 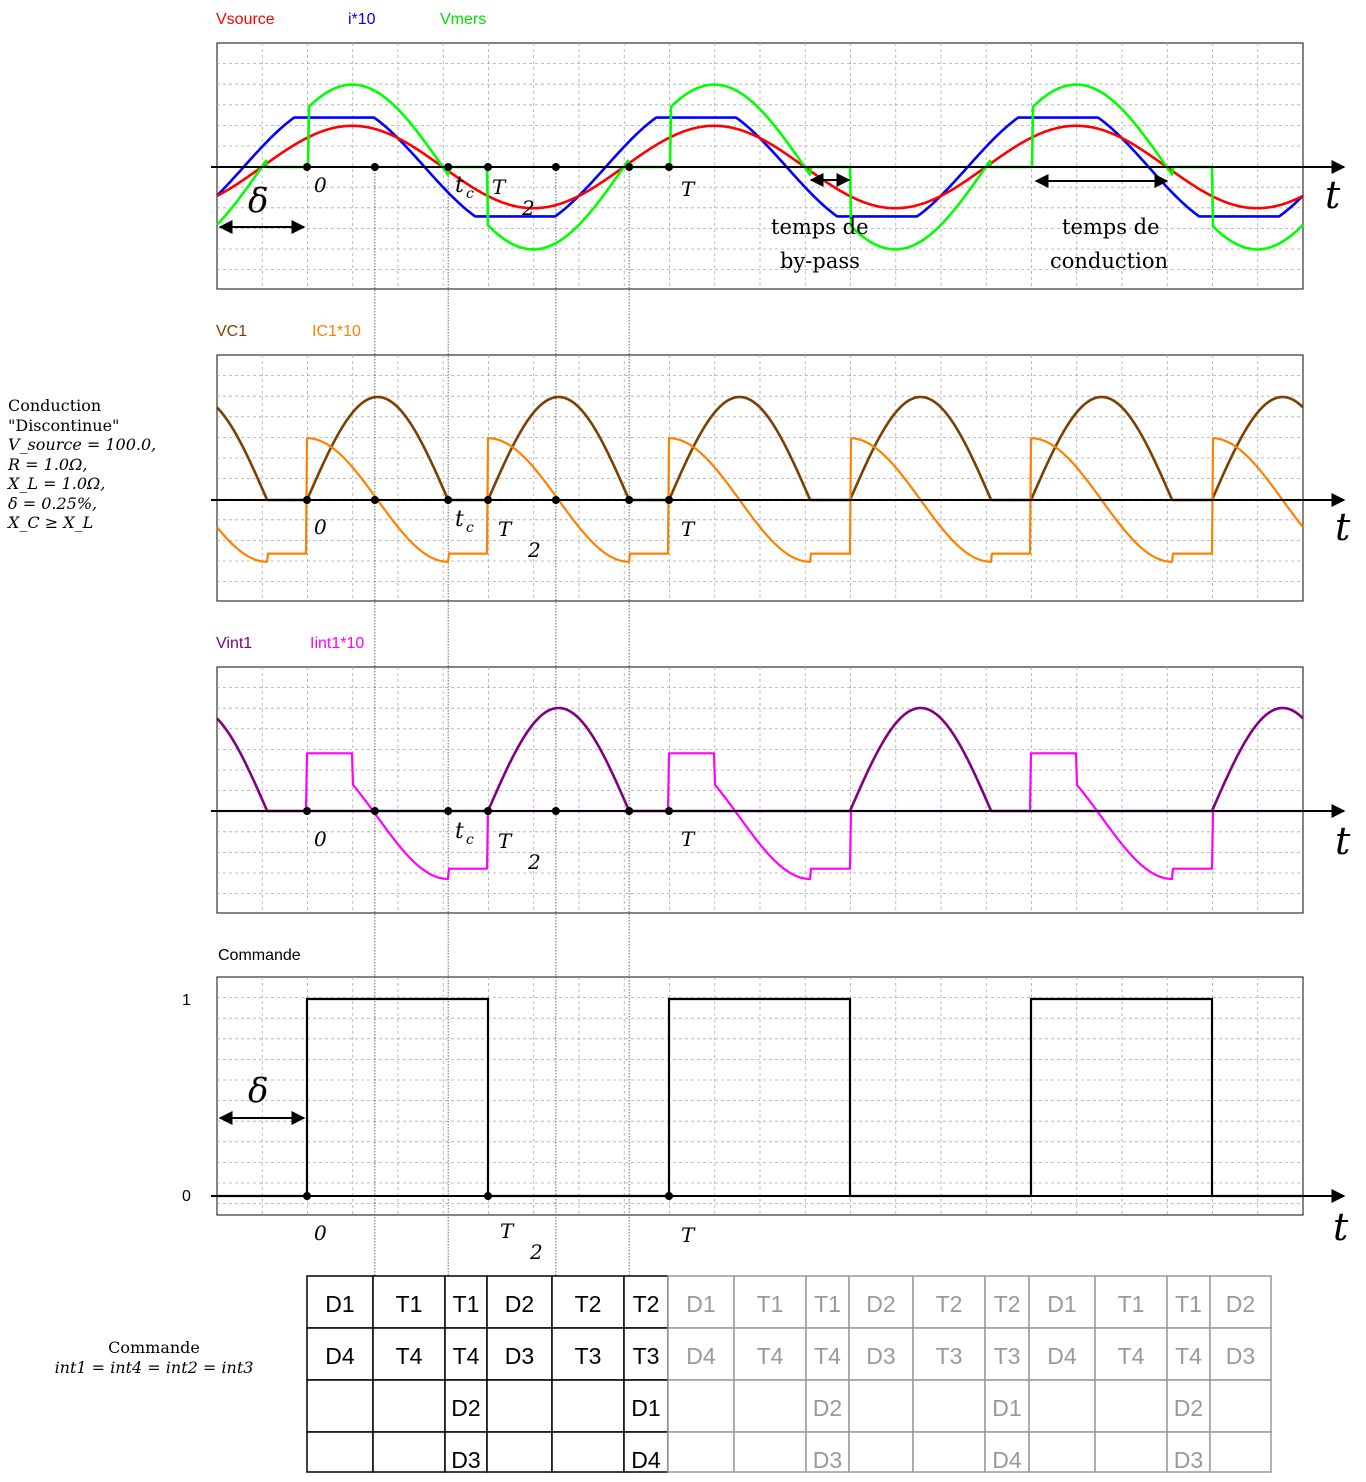 What do you see at coordinates (528, 208) in the screenshot?
I see `thalf-den-label-1: 2` at bounding box center [528, 208].